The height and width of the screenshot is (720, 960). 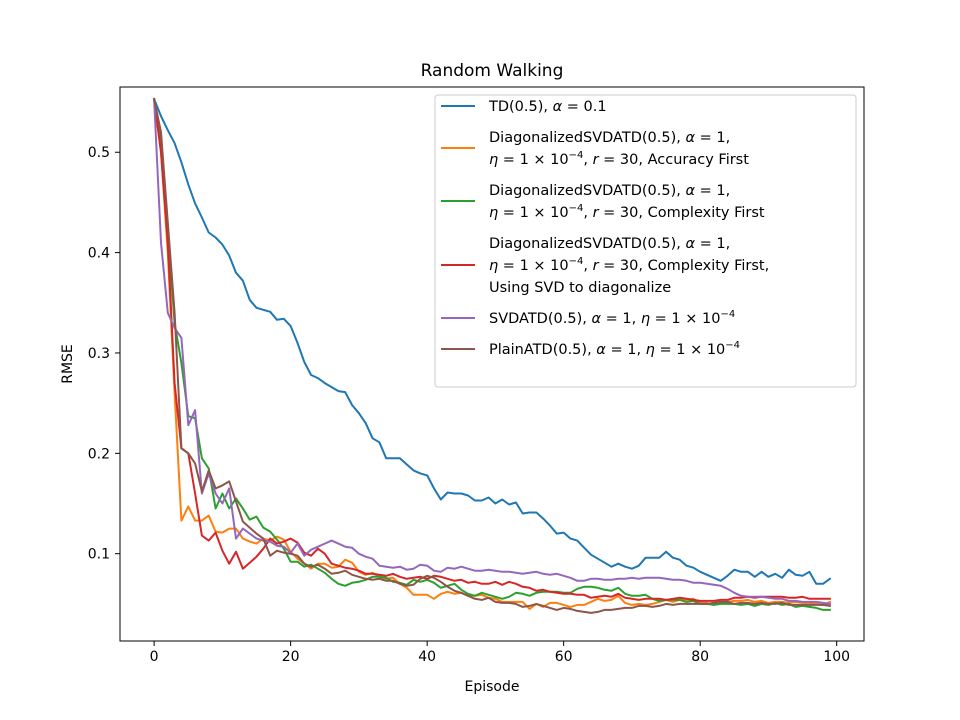 I want to click on legend-label-2: DiagonalizedSVDATD(0.5), α = 1,, so click(x=609, y=138).